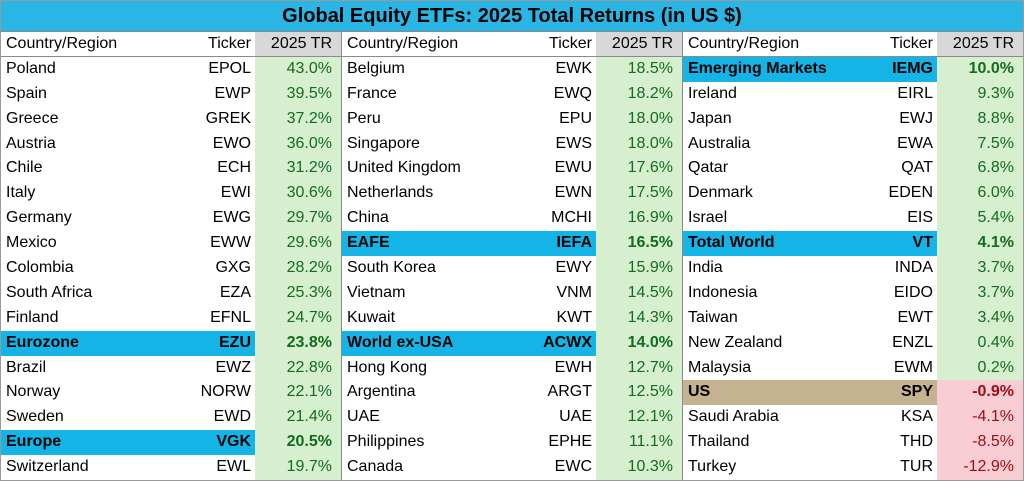  I want to click on cell-return: 6.0%, so click(980, 194).